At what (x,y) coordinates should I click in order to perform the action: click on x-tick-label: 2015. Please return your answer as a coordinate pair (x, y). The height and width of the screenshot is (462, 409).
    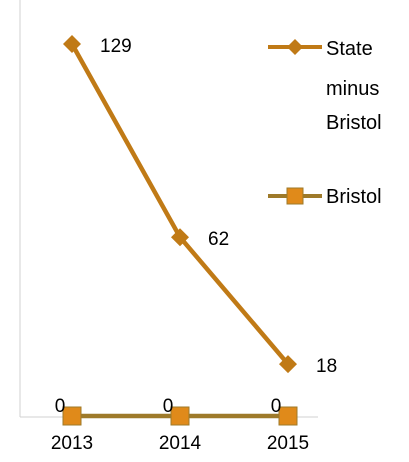
    Looking at the image, I should click on (288, 443).